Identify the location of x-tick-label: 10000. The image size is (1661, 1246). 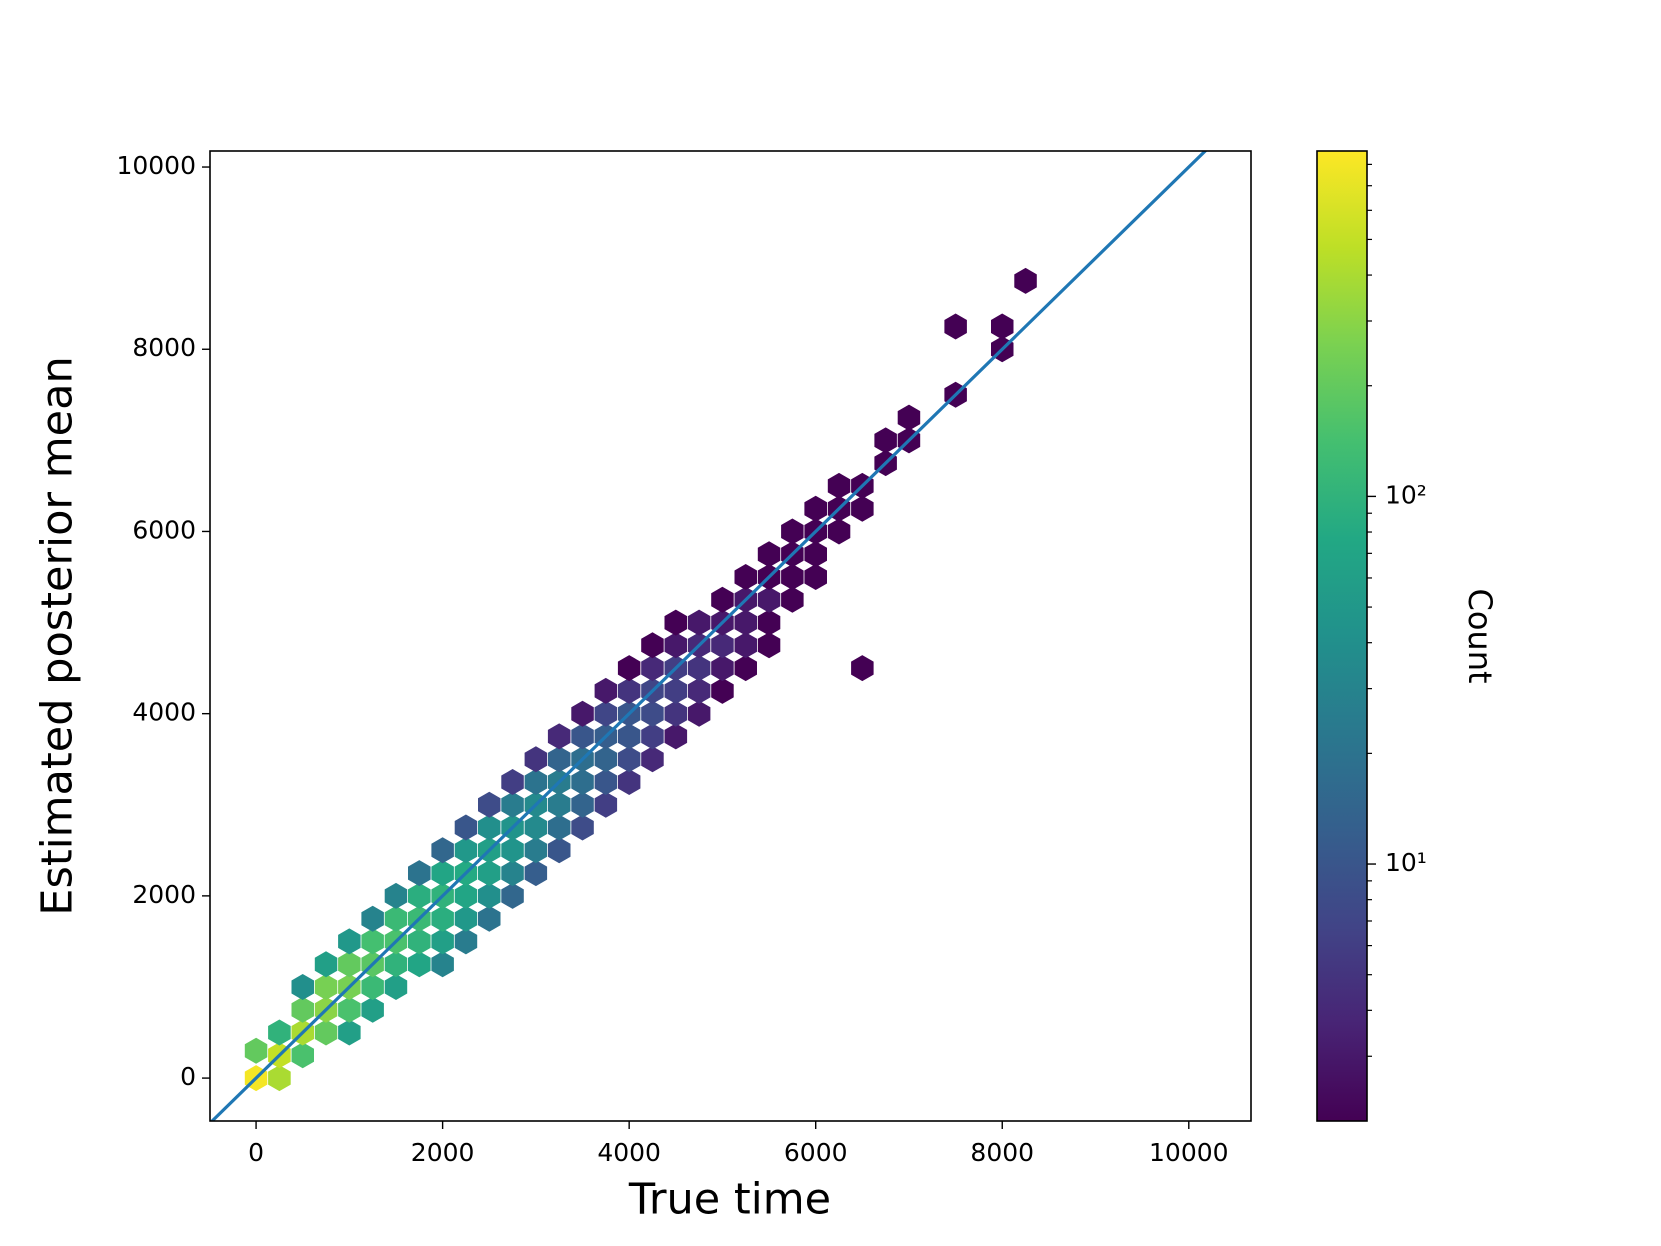
(1189, 1152).